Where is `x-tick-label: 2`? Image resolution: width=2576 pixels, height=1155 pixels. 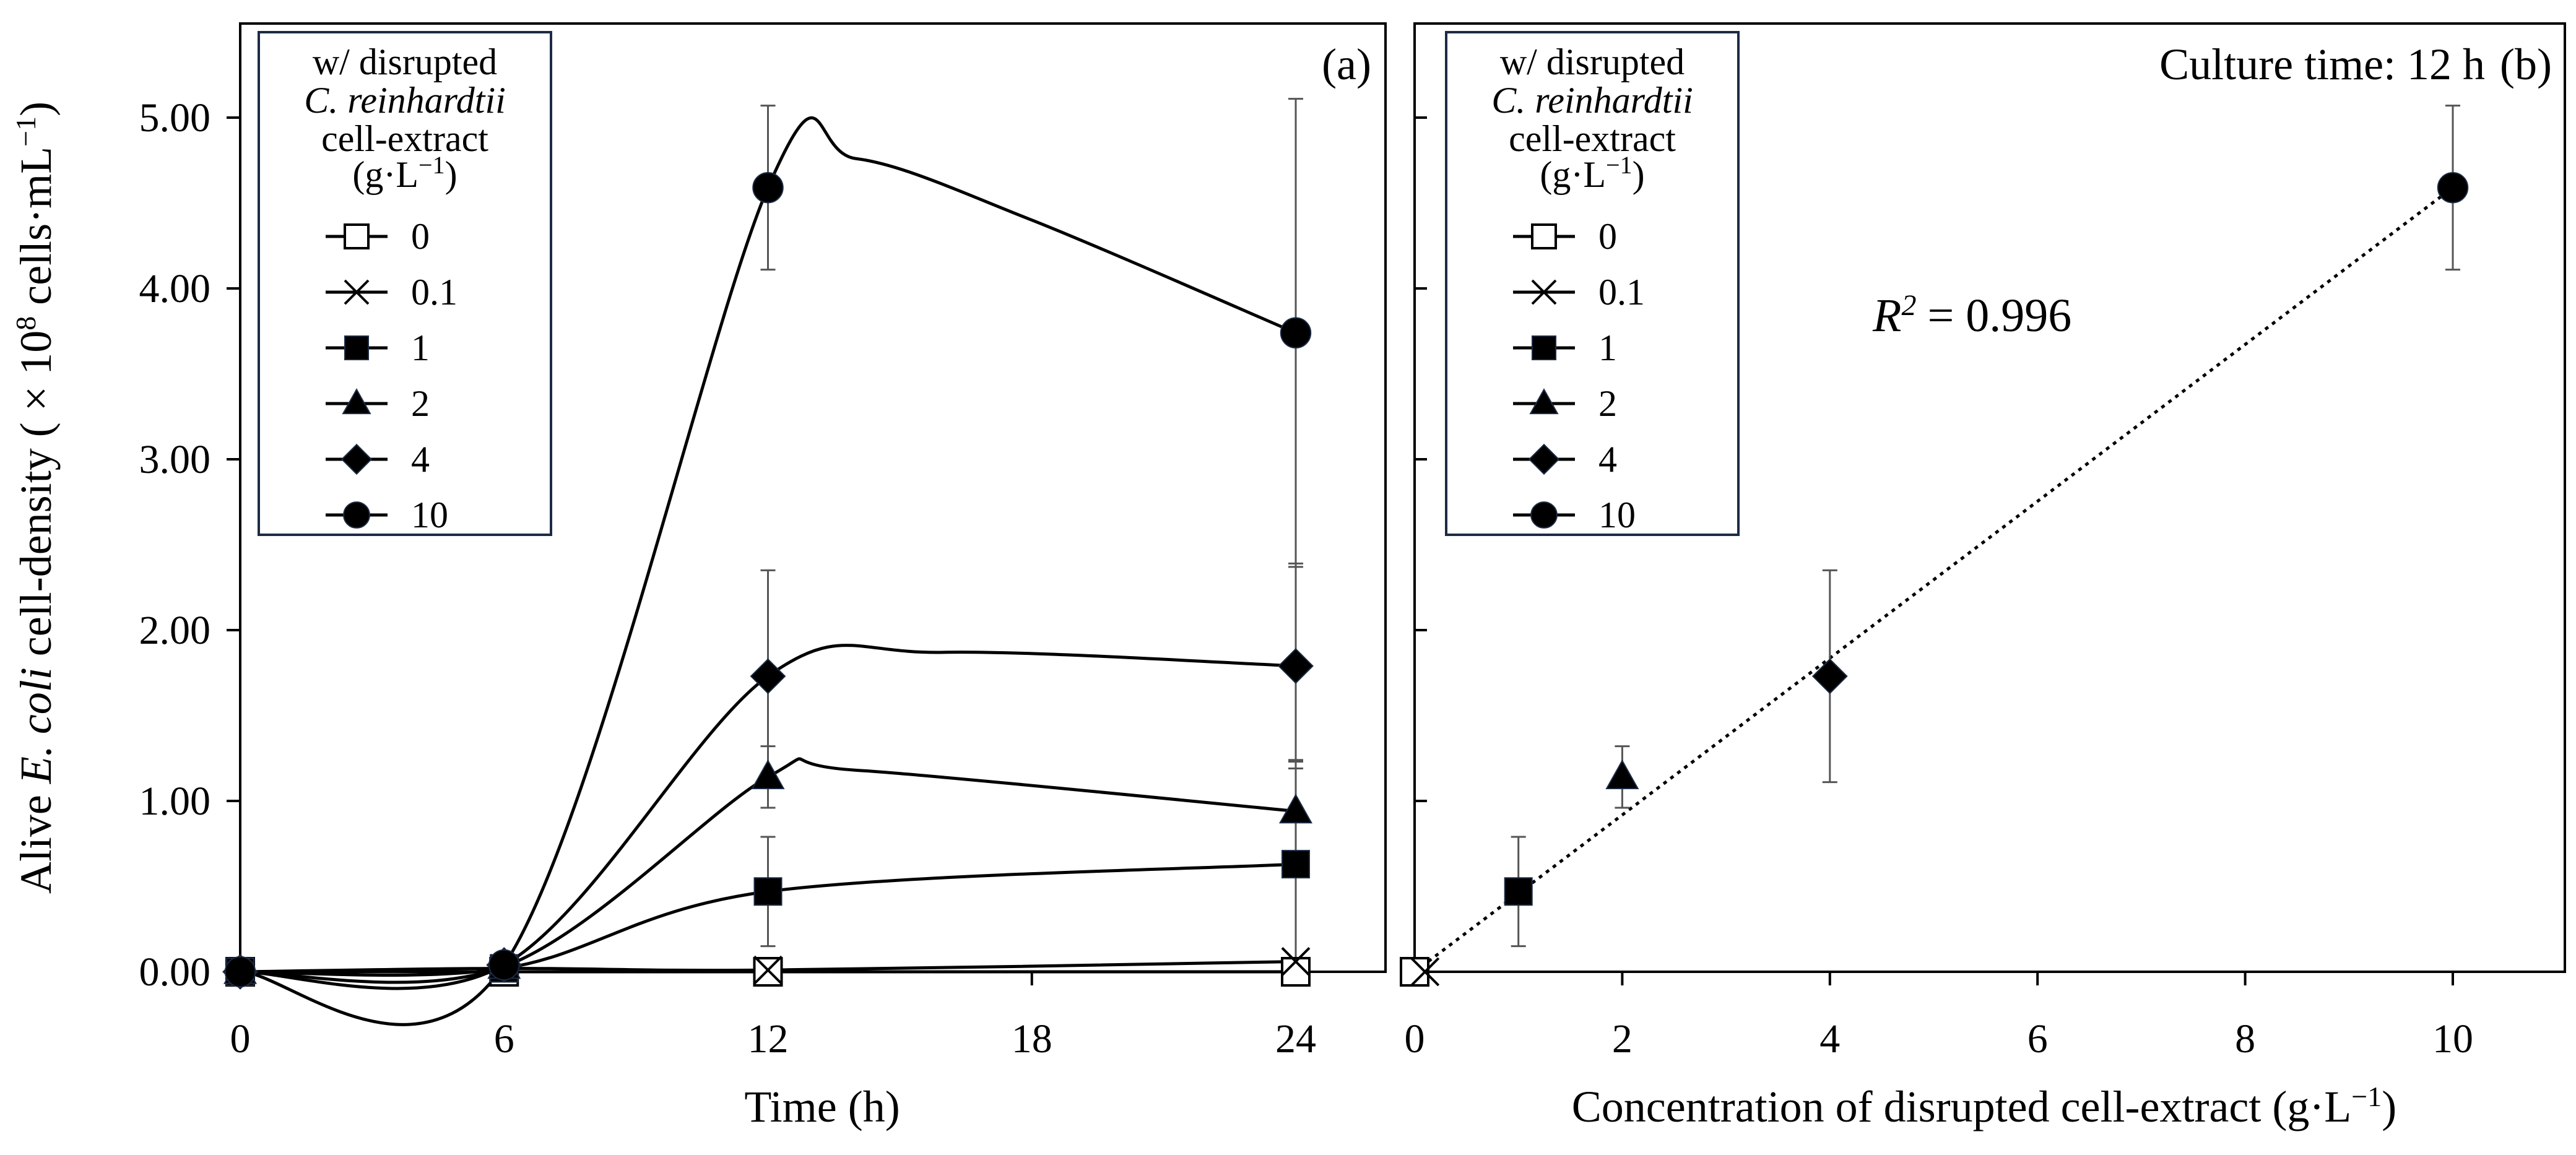 x-tick-label: 2 is located at coordinates (1622, 1039).